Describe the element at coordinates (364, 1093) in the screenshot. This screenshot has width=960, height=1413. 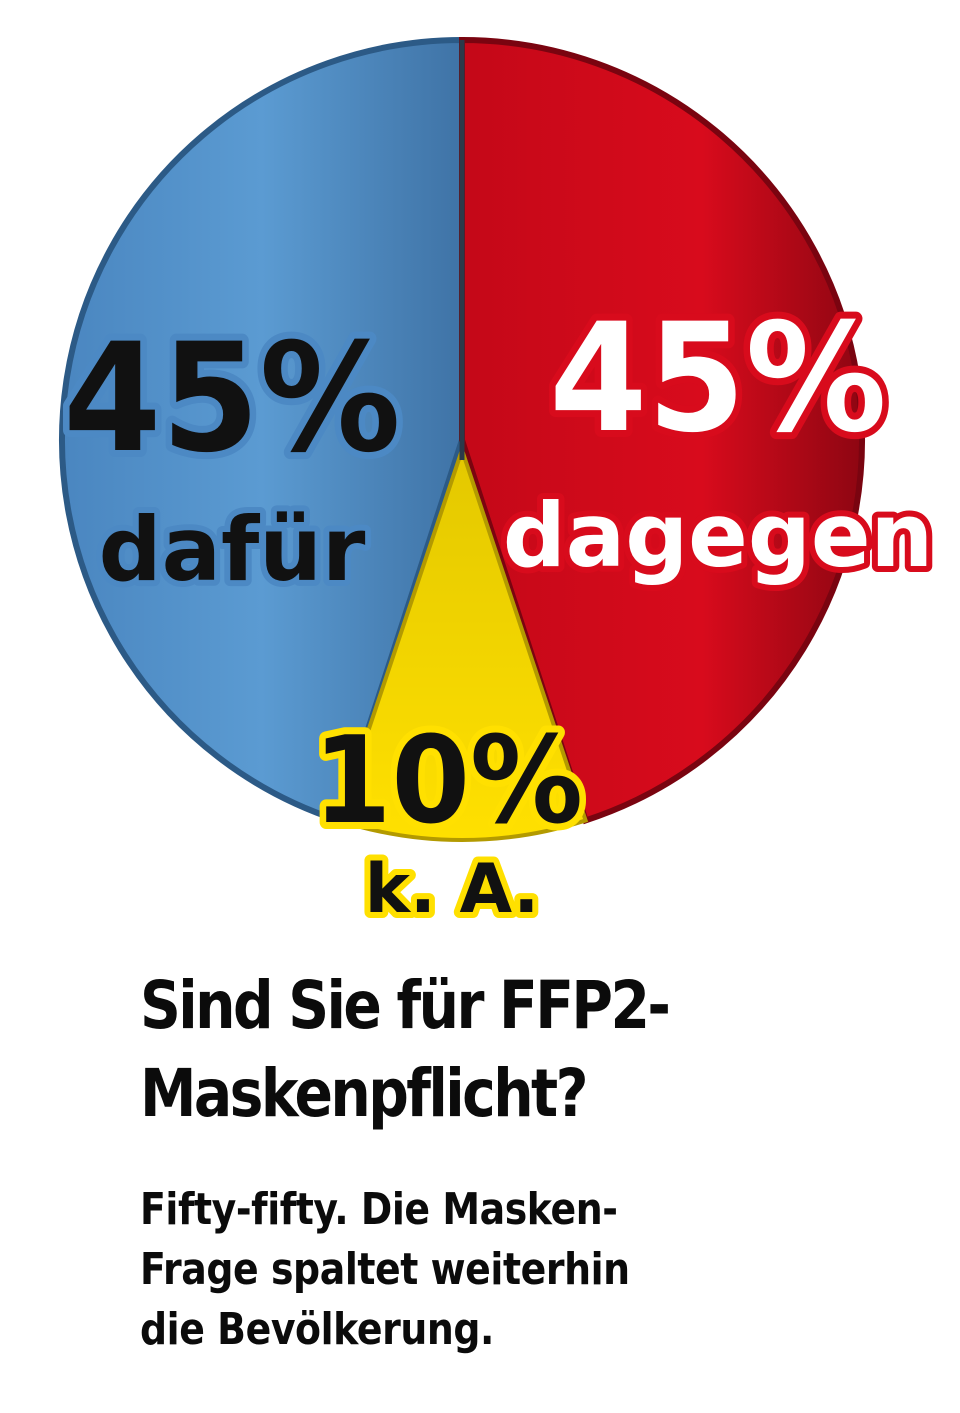
I see `title-line-2: Maskenpflicht?` at that location.